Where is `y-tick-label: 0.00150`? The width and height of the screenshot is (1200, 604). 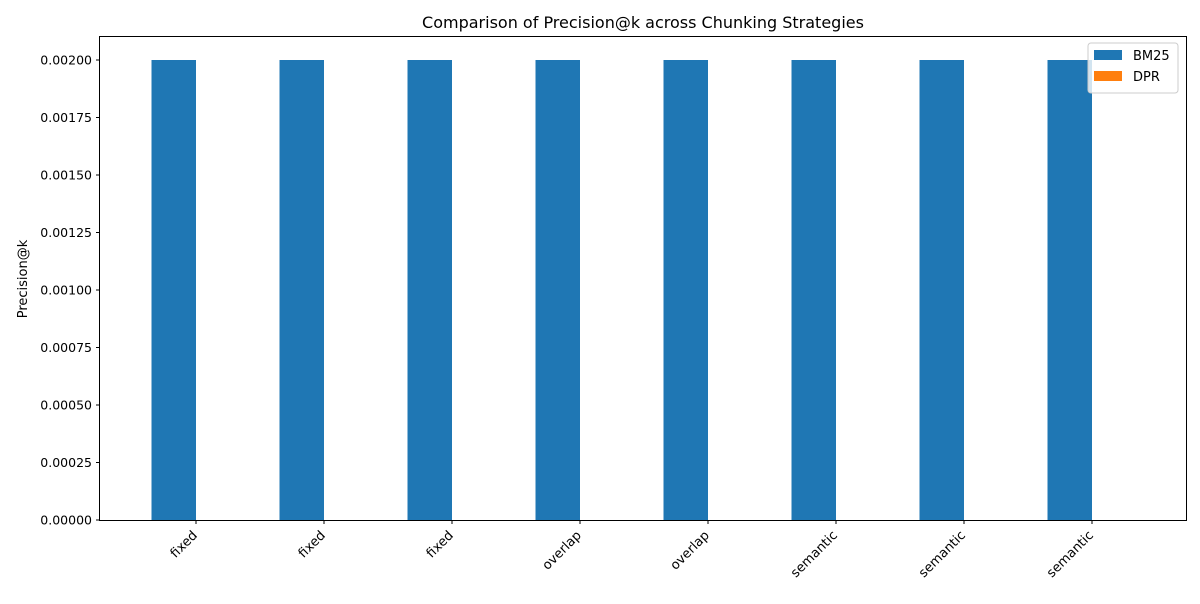 y-tick-label: 0.00150 is located at coordinates (66, 175).